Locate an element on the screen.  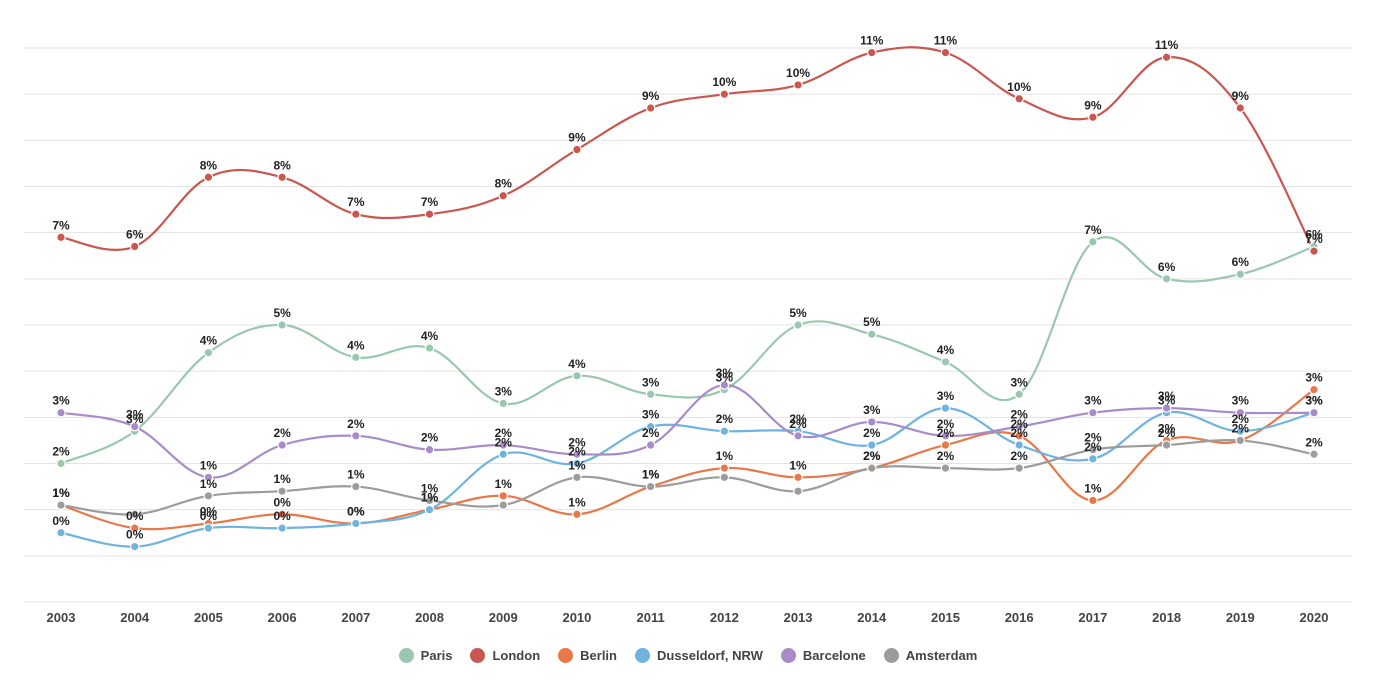
x-tick-label: 2009 is located at coordinates (503, 617).